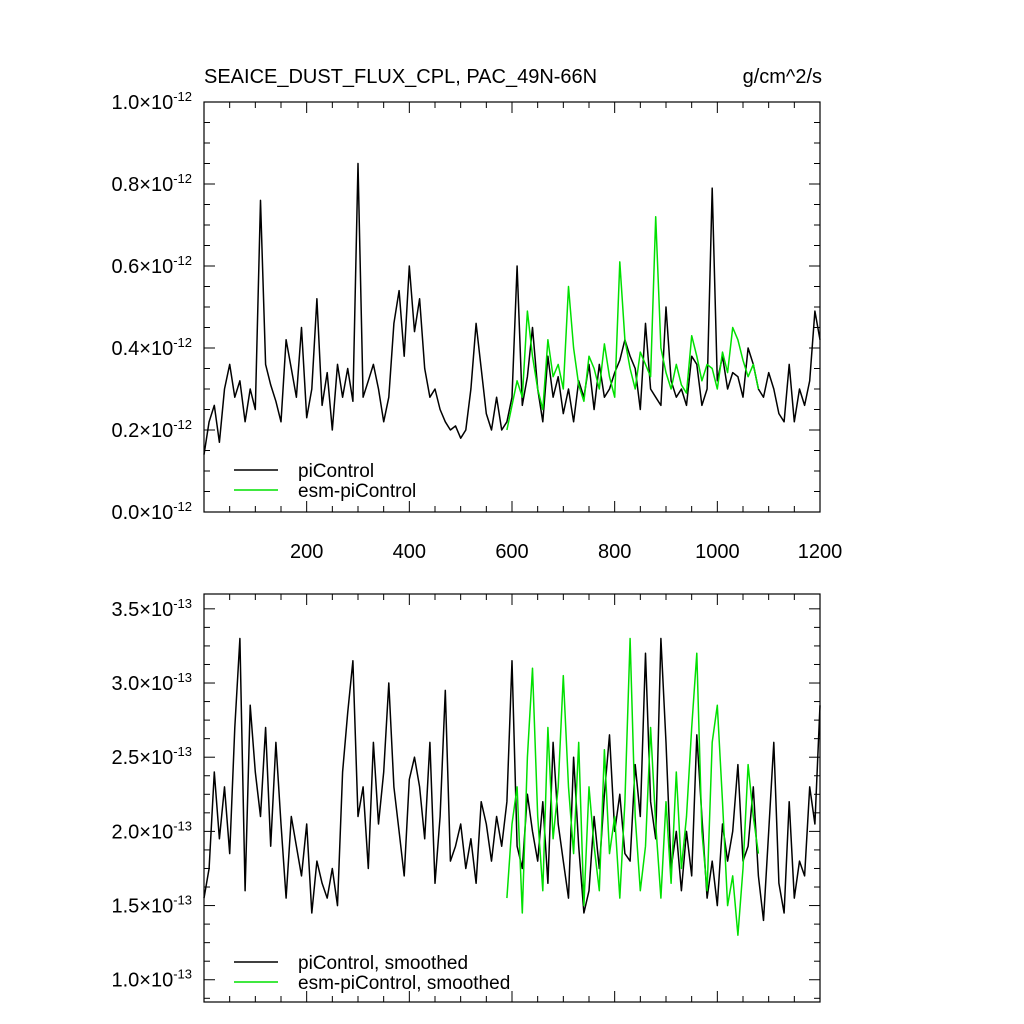 The image size is (1024, 1024). I want to click on y-tick-label: 1.5×10⁻¹³, so click(151, 905).